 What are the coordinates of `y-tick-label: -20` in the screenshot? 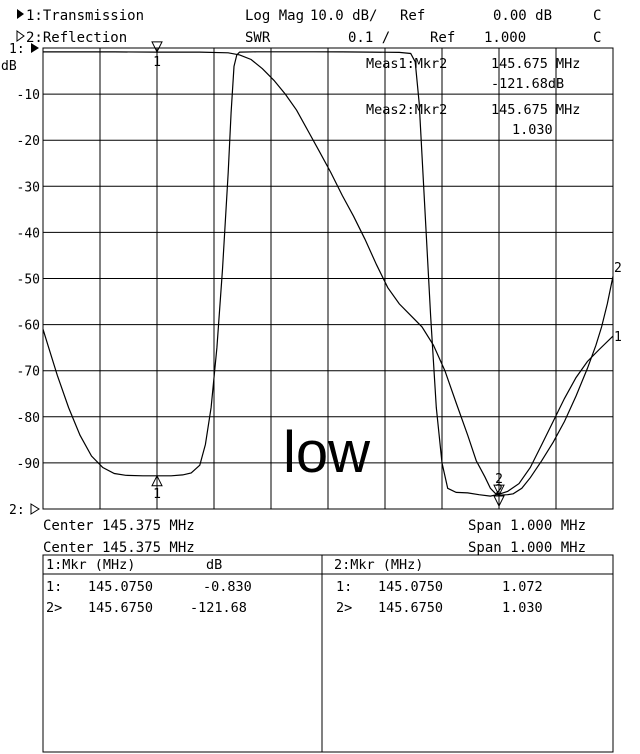 It's located at (28, 141).